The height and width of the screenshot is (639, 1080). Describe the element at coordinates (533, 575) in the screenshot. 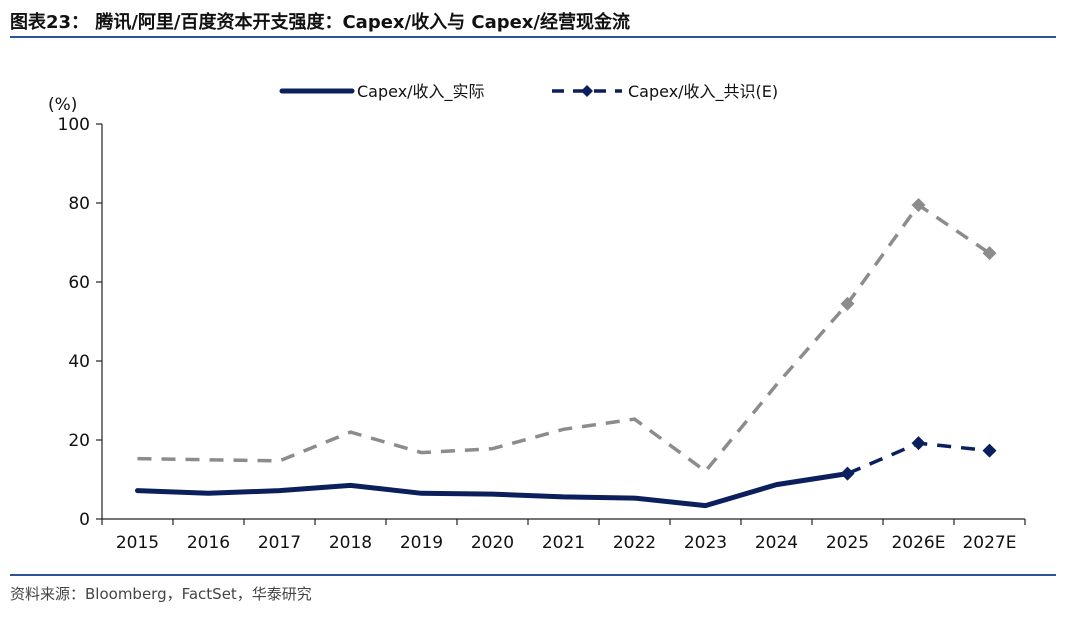

I see `source-divider` at that location.